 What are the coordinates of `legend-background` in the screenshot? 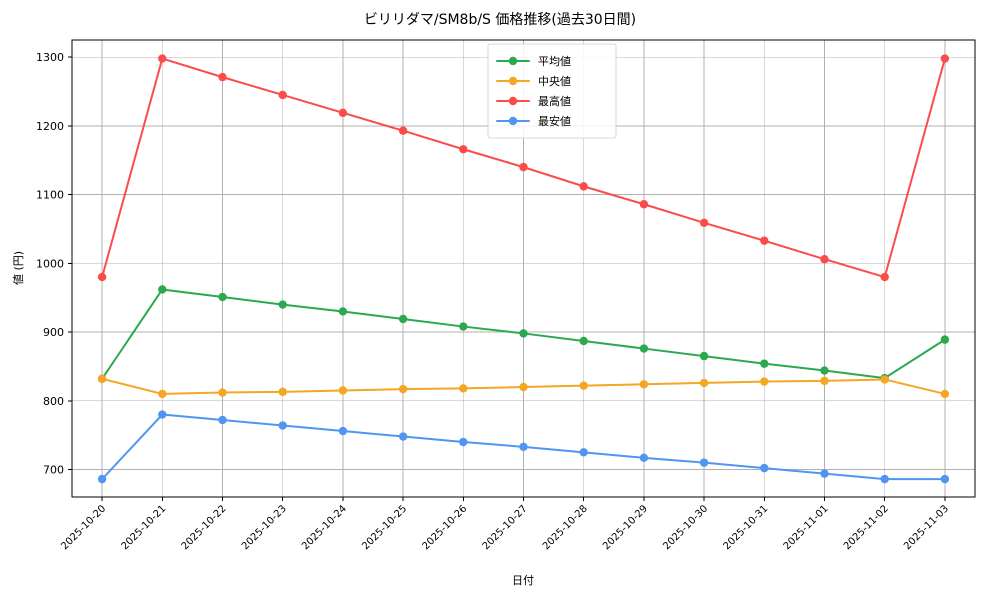 It's located at (552, 91).